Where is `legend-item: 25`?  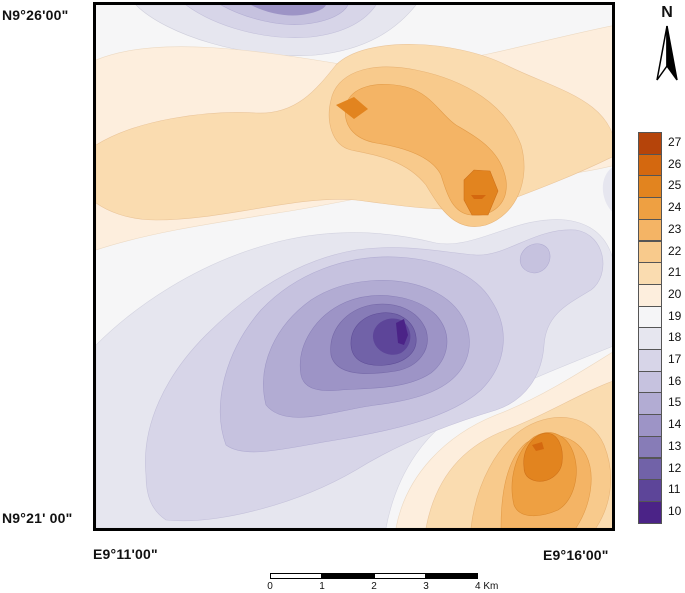
legend-item: 25 is located at coordinates (661, 187).